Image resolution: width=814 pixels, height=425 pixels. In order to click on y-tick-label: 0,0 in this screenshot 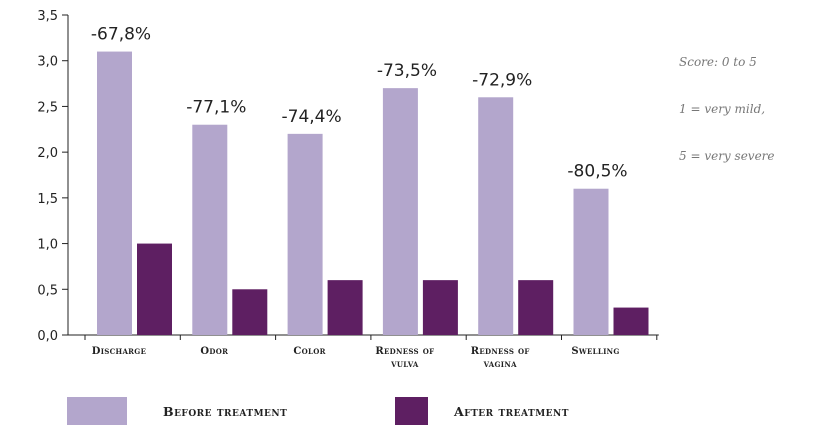, I will do `click(47, 336)`.